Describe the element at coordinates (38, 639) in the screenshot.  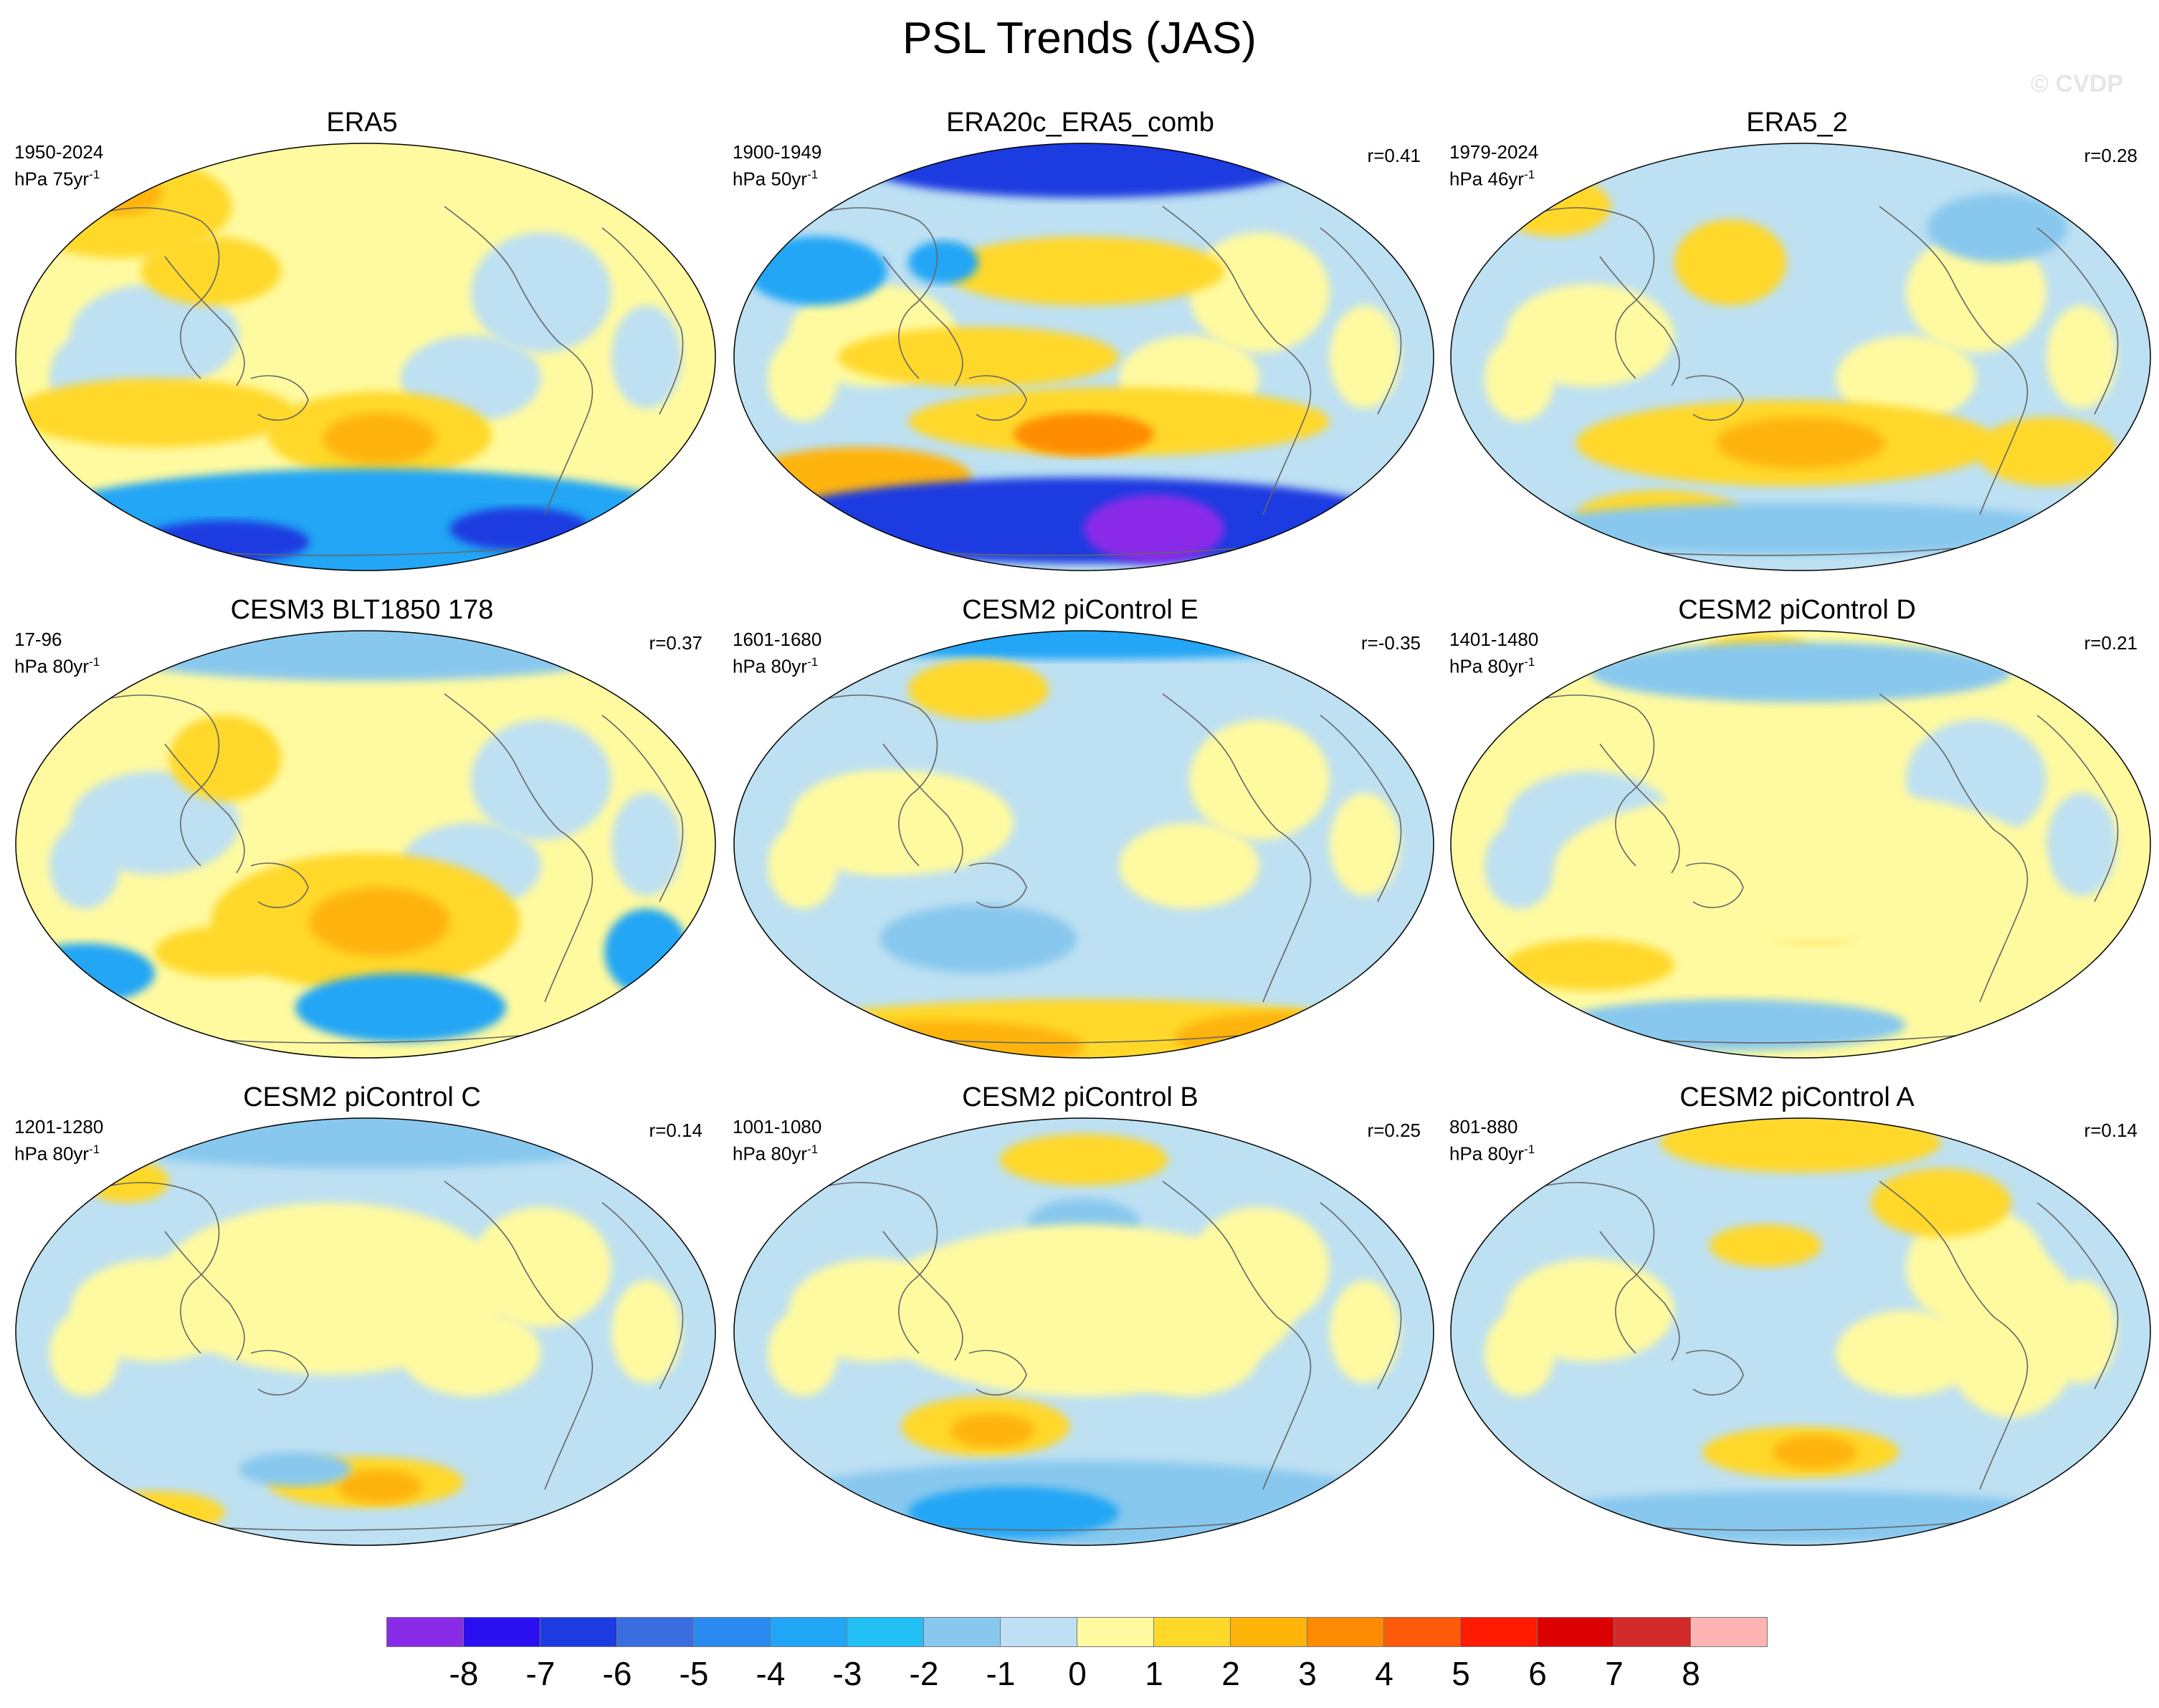
I see `panel-period: 17-96` at that location.